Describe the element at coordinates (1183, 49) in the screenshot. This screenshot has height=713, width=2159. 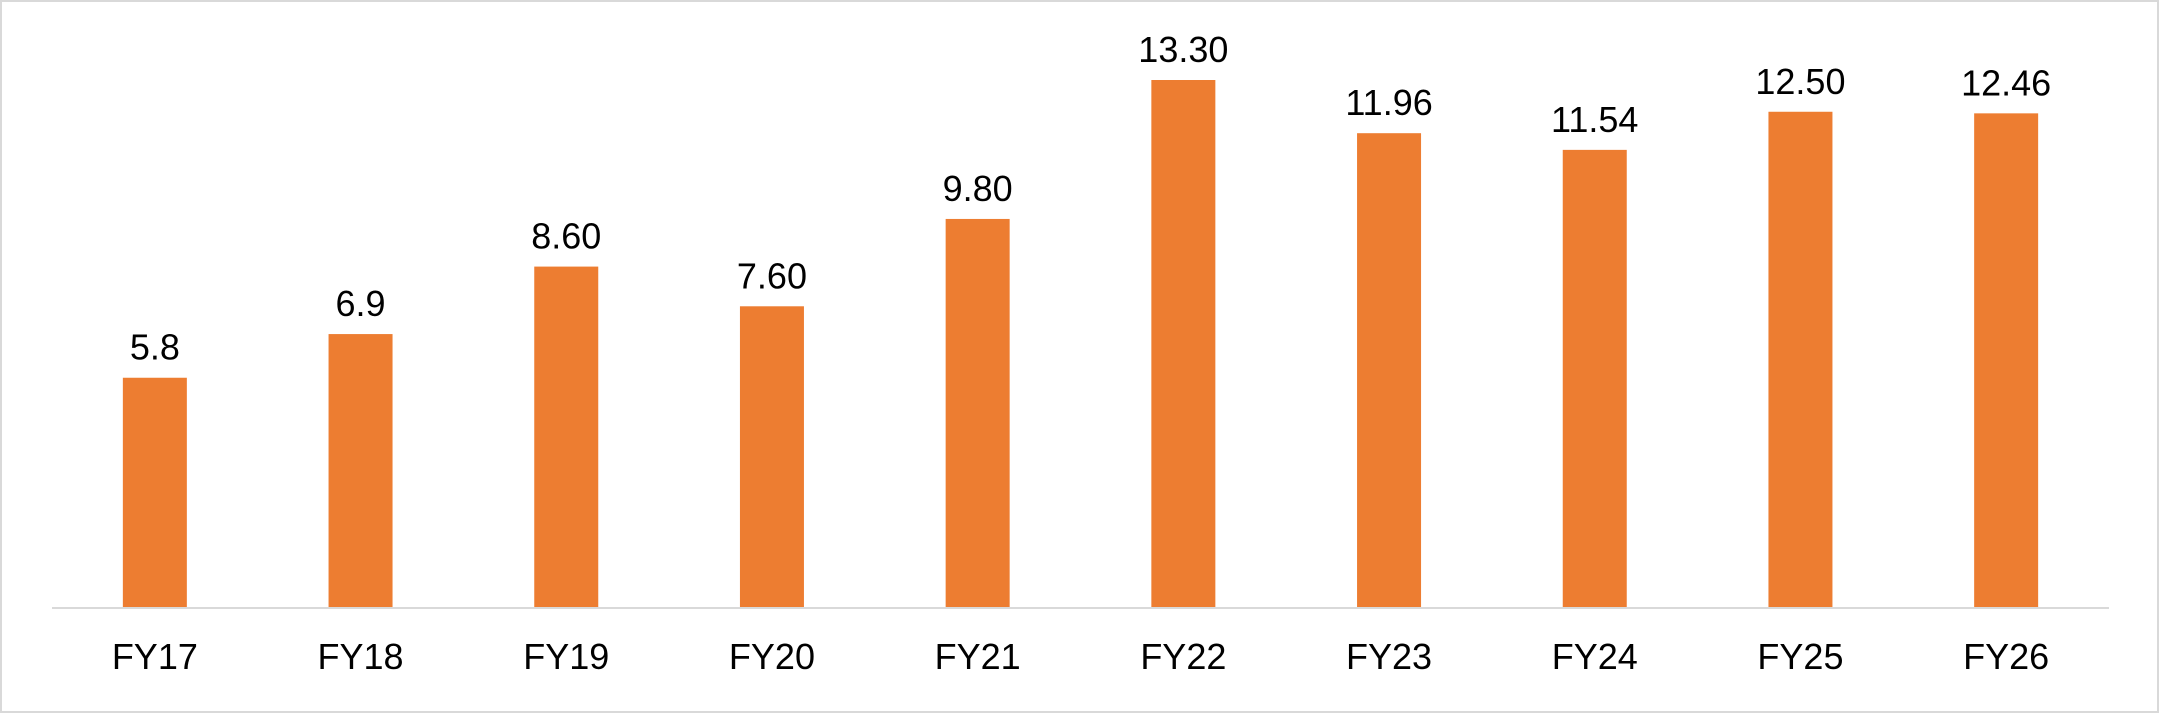
I see `data-label-fy22: 13.30` at that location.